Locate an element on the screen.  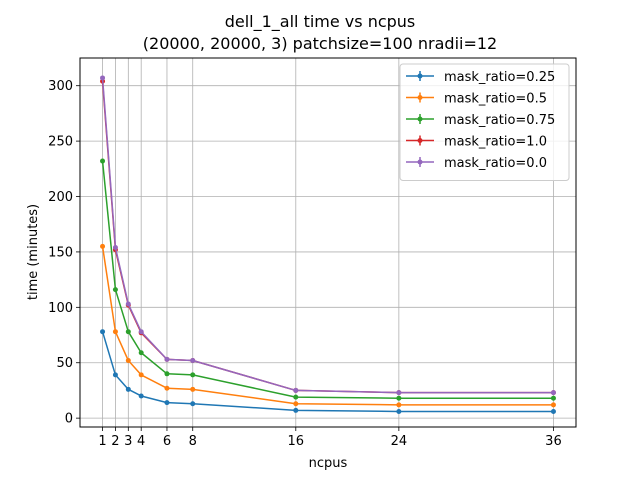
x-tick-label-4: 6 is located at coordinates (167, 441).